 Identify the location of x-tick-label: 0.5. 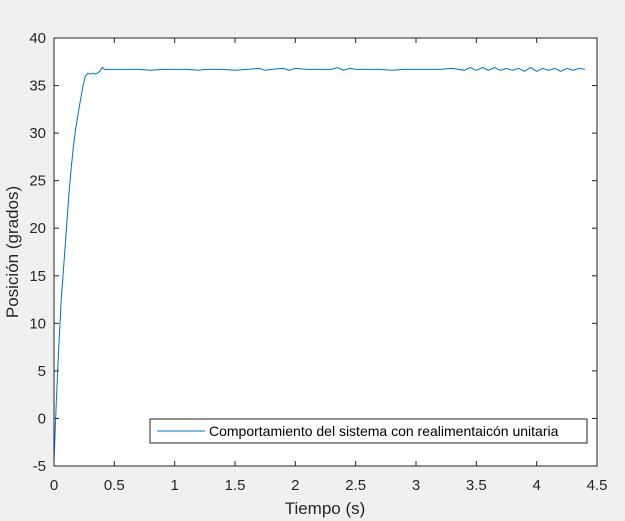
(114, 485).